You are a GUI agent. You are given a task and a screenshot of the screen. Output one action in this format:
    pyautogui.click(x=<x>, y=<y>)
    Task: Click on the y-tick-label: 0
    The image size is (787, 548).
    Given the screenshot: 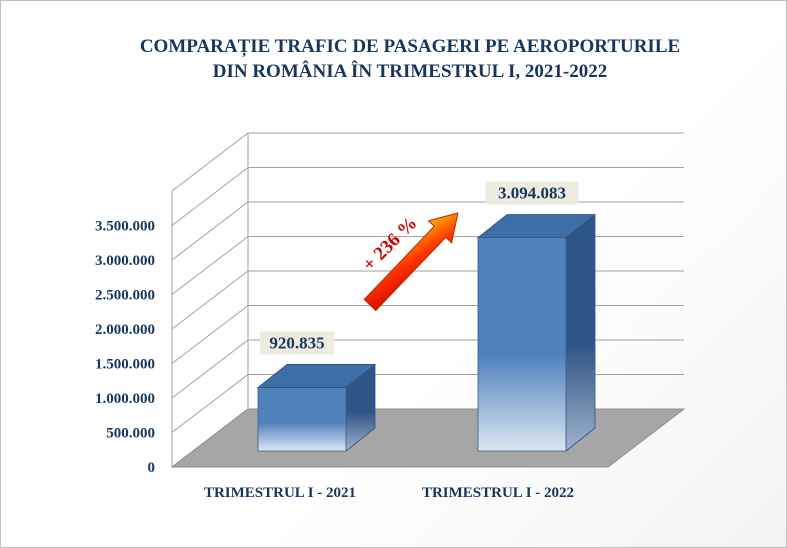 What is the action you would take?
    pyautogui.click(x=152, y=468)
    